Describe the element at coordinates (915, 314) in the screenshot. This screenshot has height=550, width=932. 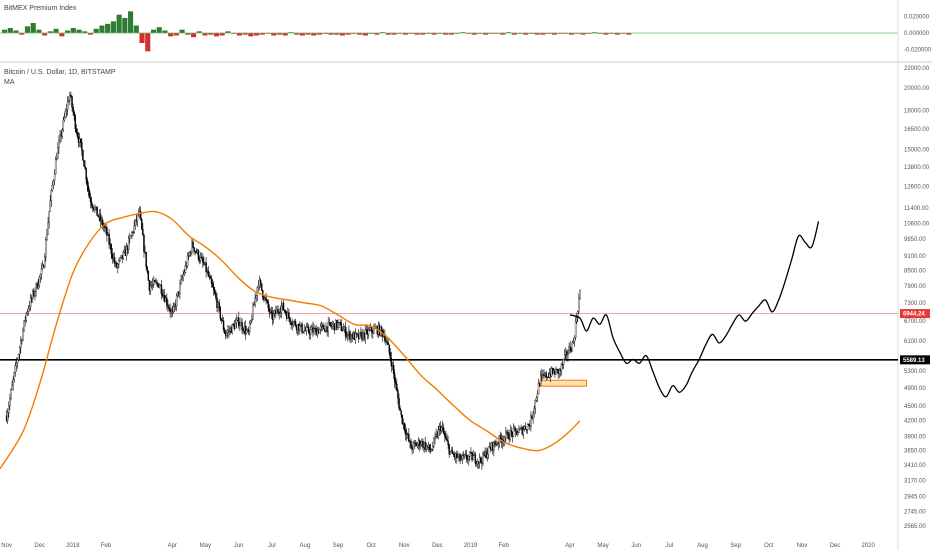
I see `price-tag-current: 6944.24` at that location.